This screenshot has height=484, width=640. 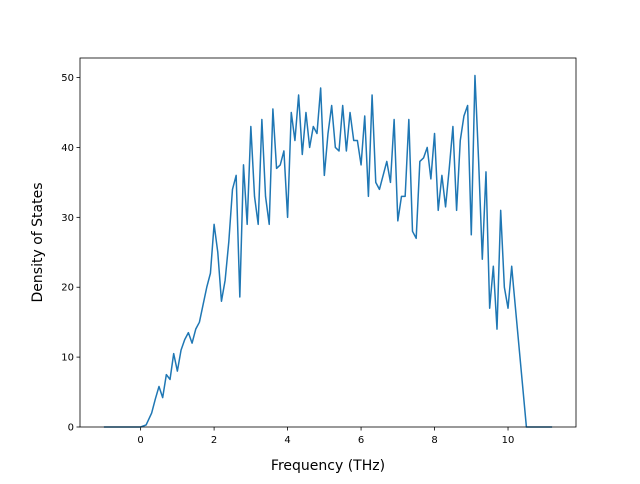 I want to click on x-tick-label-2: 4, so click(x=287, y=440).